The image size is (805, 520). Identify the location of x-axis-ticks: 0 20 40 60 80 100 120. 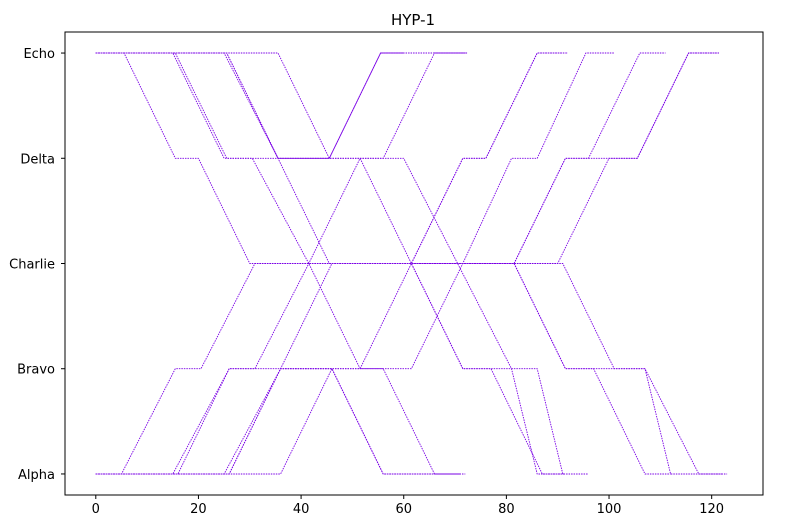
(408, 506).